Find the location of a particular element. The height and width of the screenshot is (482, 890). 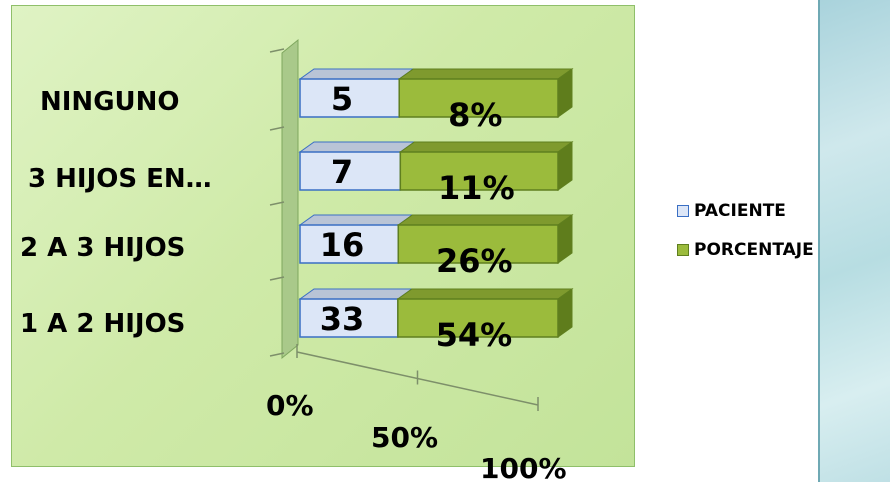

data-label-porcentaje: 26% is located at coordinates (474, 261).